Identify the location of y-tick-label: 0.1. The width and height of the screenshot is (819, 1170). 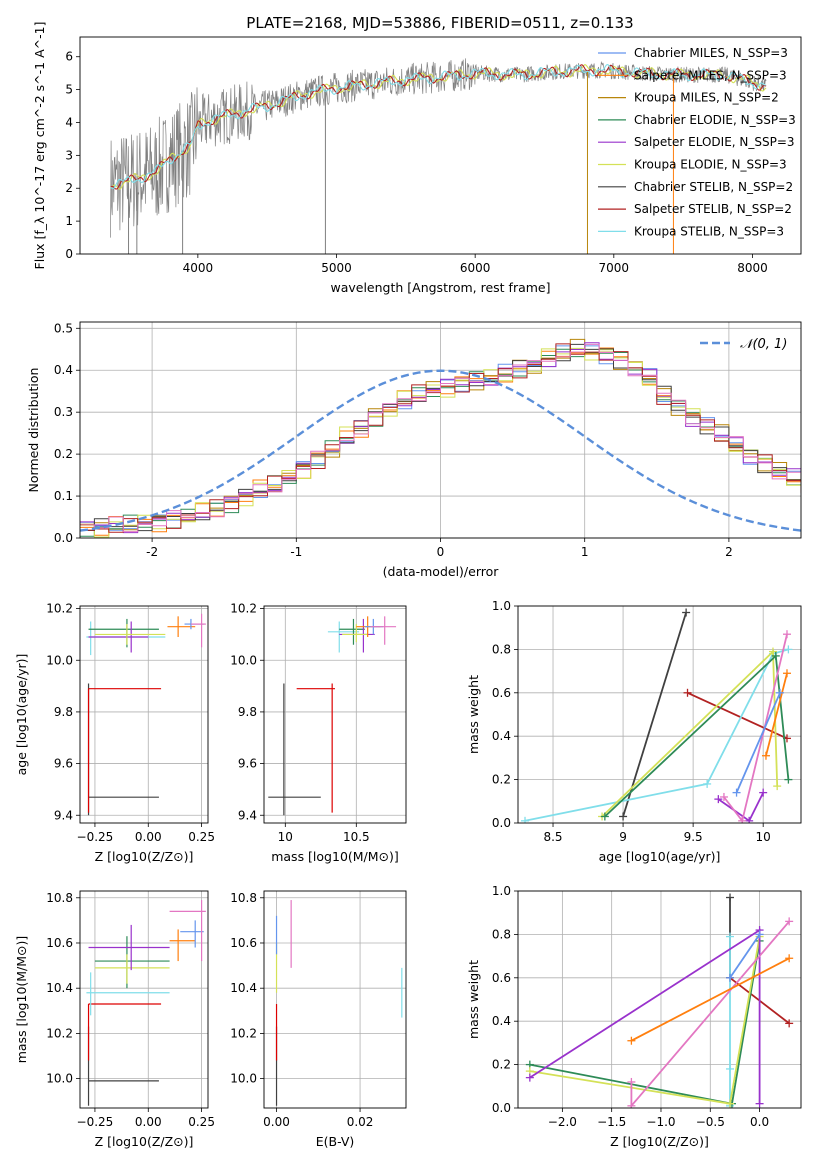
(63, 496).